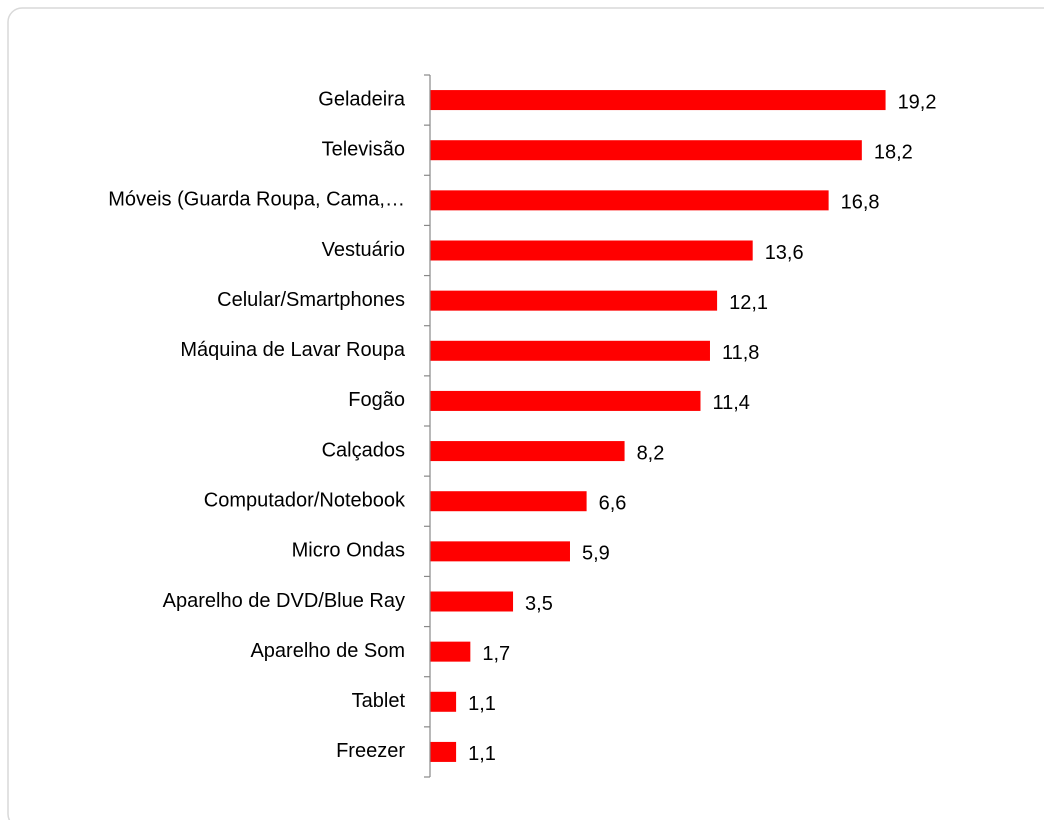 This screenshot has height=820, width=1044. What do you see at coordinates (305, 500) in the screenshot?
I see `y-tick-label: Computador/Notebook` at bounding box center [305, 500].